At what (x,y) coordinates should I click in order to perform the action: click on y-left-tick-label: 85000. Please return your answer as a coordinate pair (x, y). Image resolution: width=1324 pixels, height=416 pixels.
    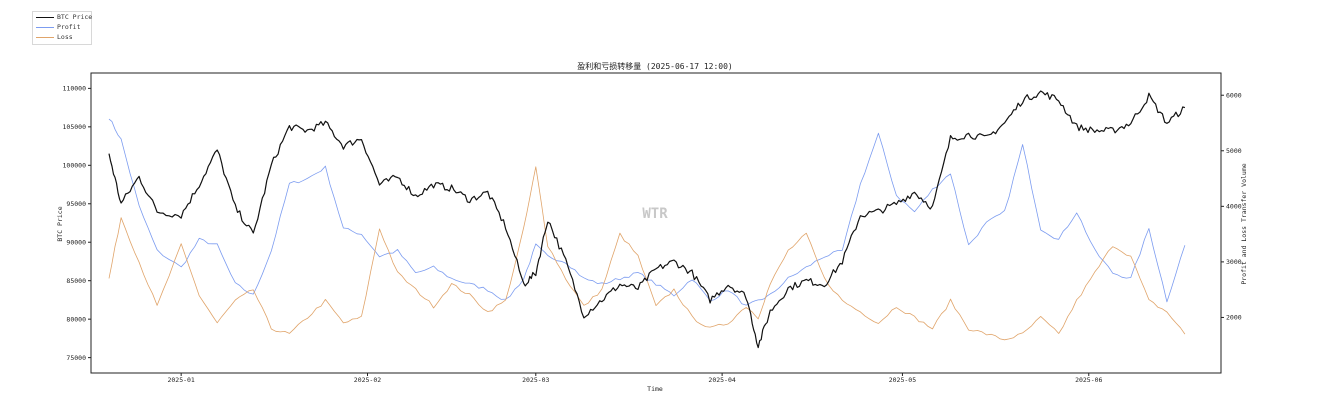
    Looking at the image, I should click on (76, 281).